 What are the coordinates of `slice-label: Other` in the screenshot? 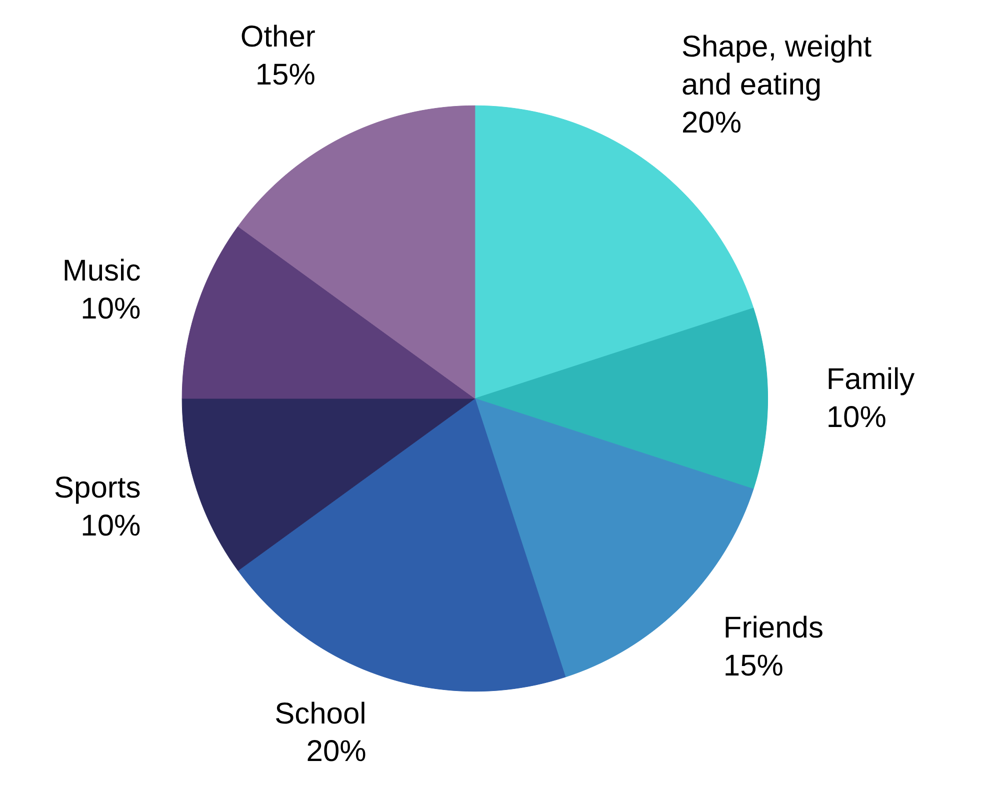 It's located at (278, 37).